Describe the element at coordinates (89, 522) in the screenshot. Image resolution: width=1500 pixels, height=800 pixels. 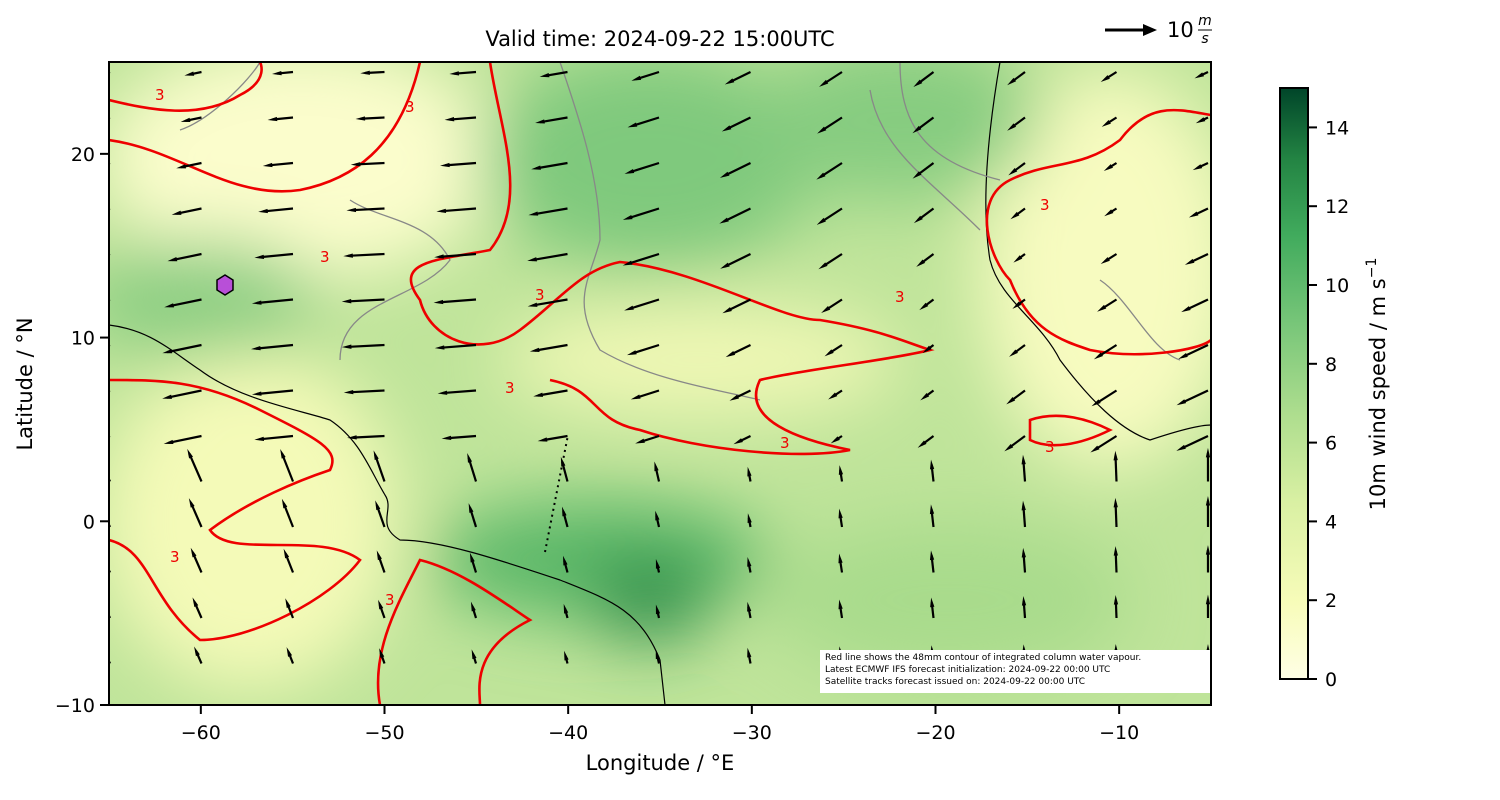
I see `y-tick-label: 0` at that location.